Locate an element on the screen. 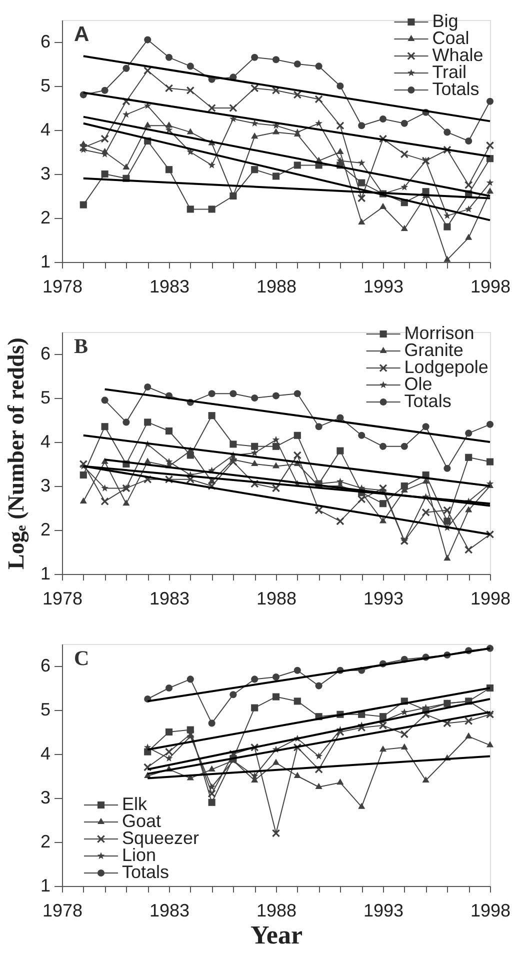 The width and height of the screenshot is (528, 959). chart-title: C is located at coordinates (82, 658).